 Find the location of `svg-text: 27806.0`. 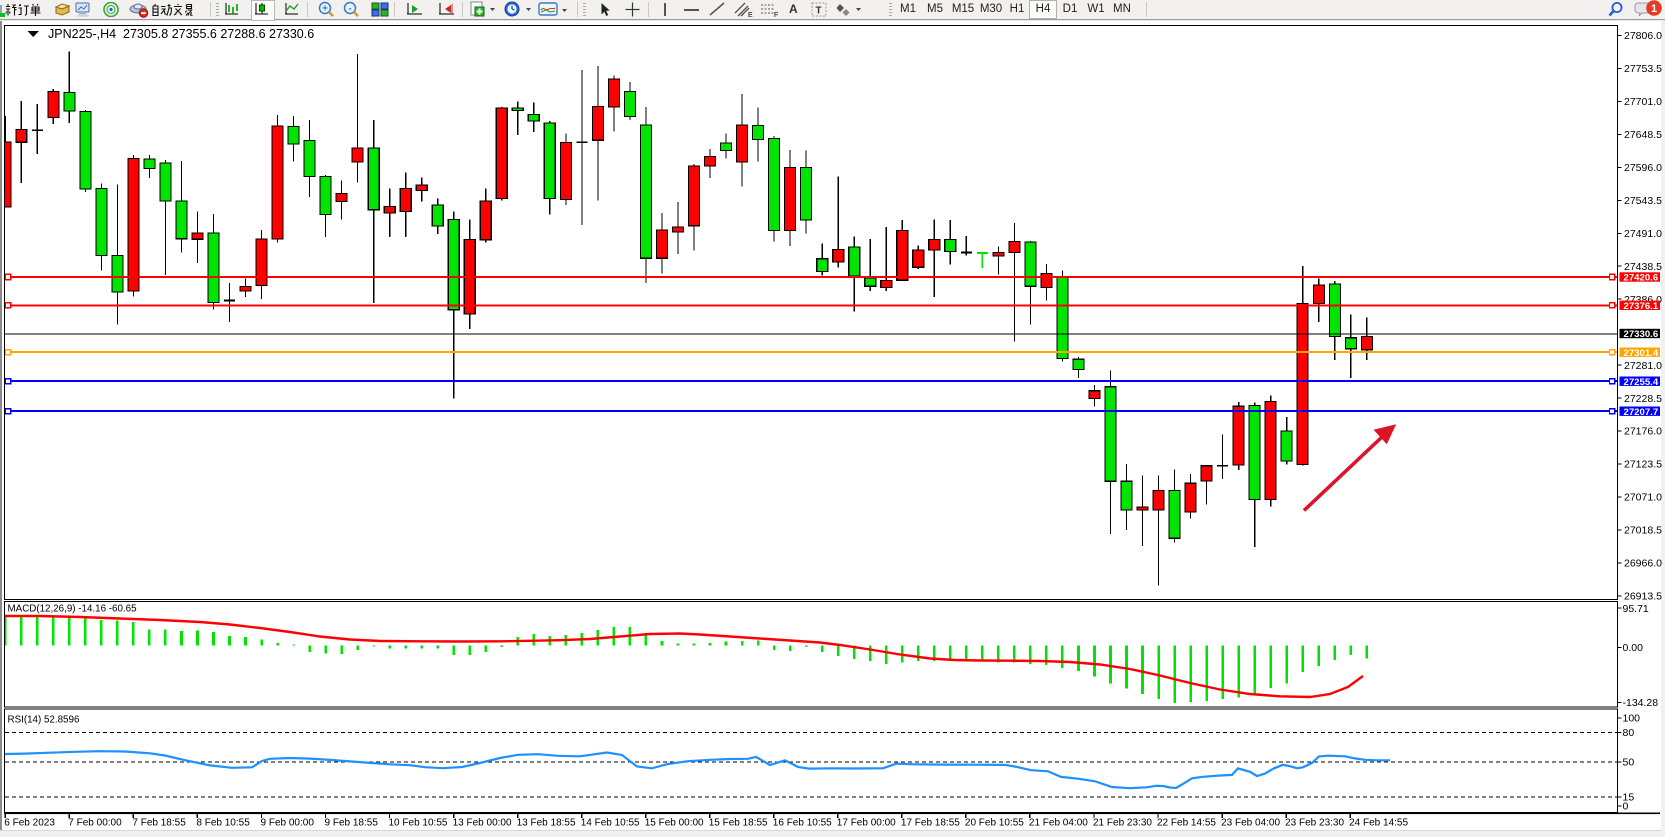

svg-text: 27806.0 is located at coordinates (1643, 36).